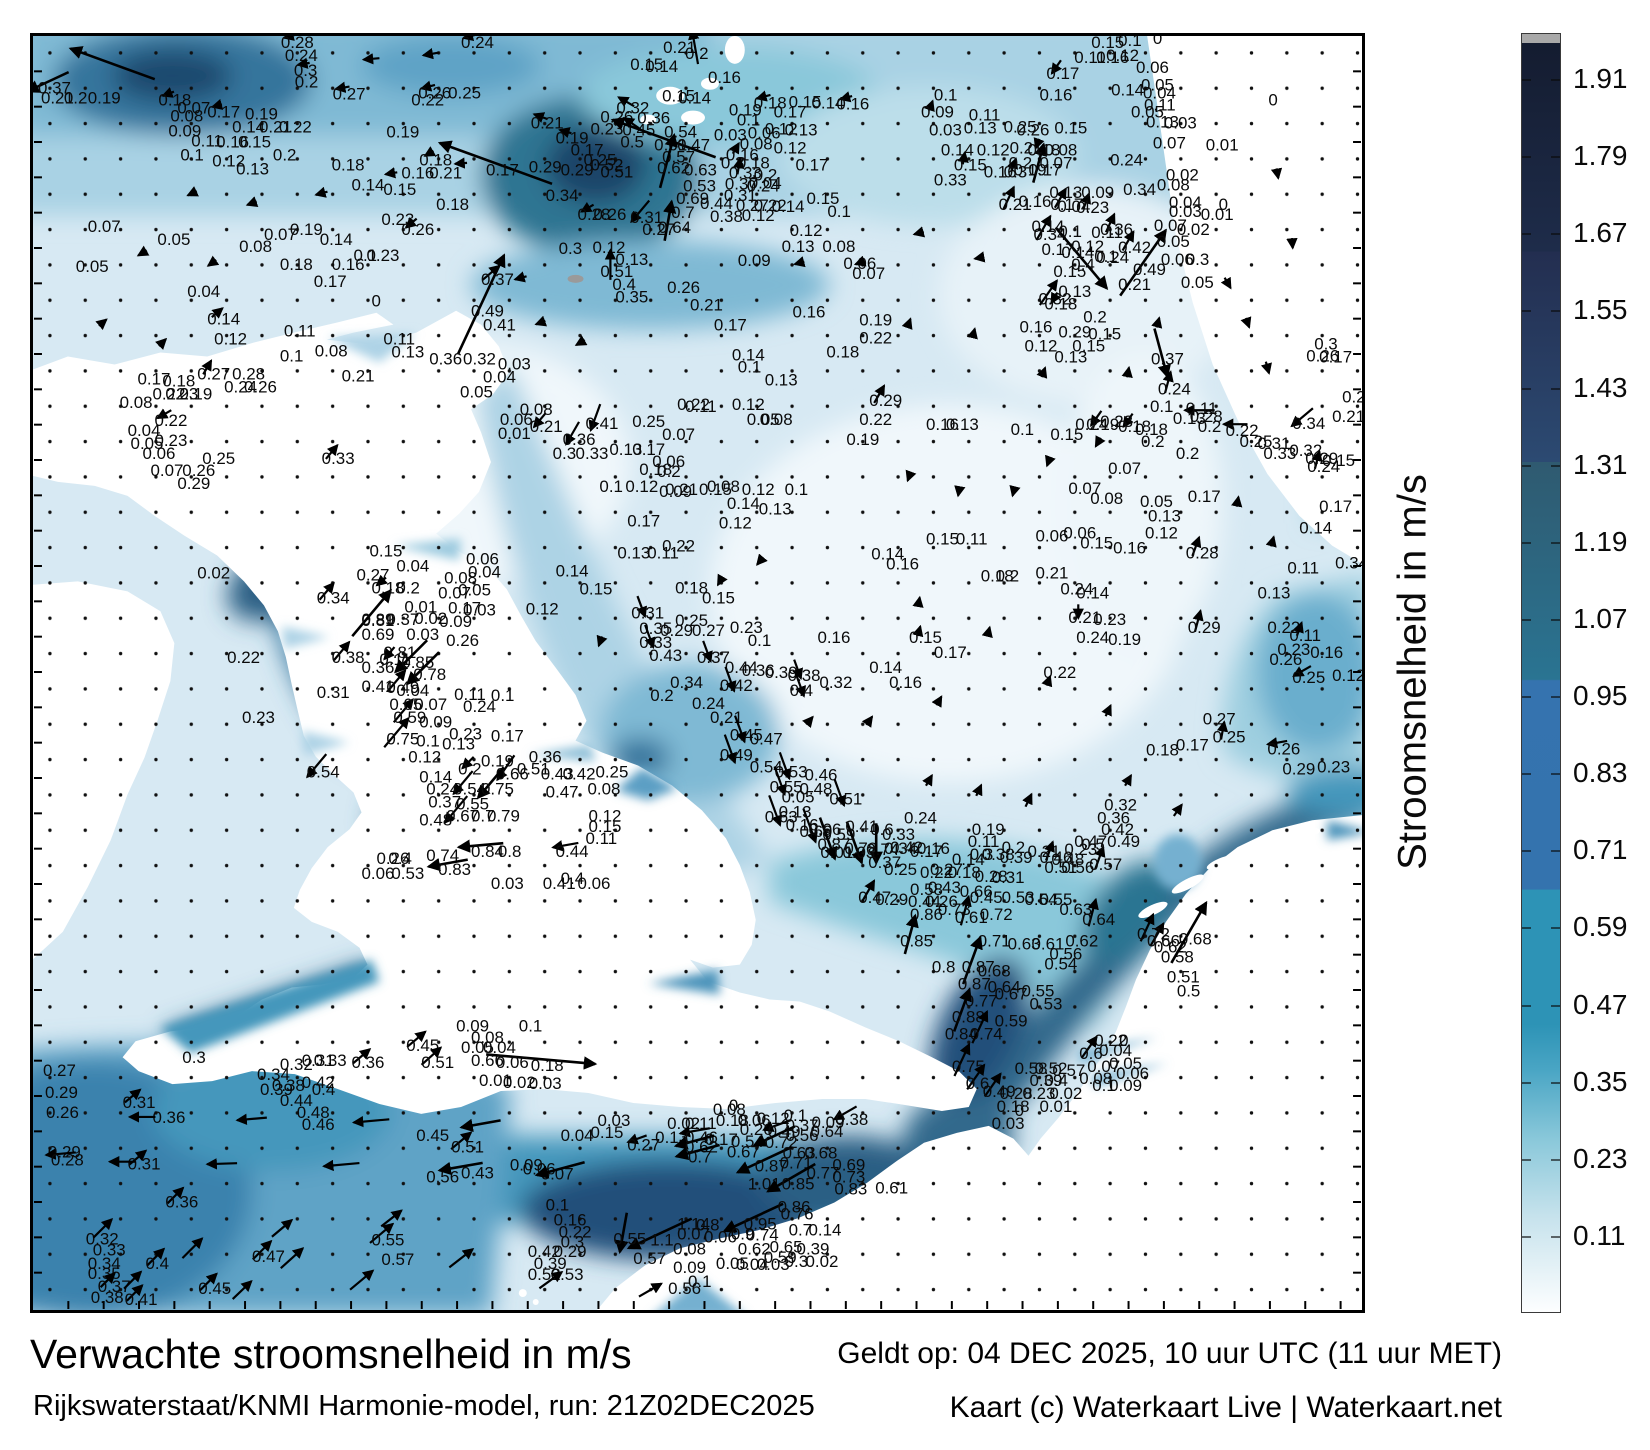  I want to click on svg-text: 0.73, so click(954, 909).